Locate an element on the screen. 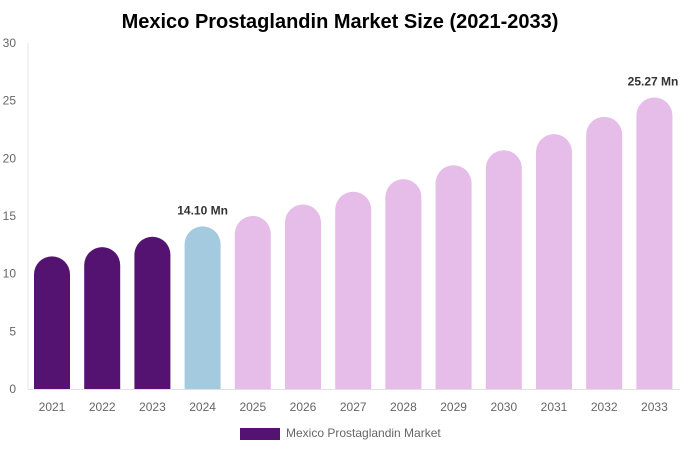 This screenshot has width=680, height=450. y-tick-label: 30 is located at coordinates (10, 43).